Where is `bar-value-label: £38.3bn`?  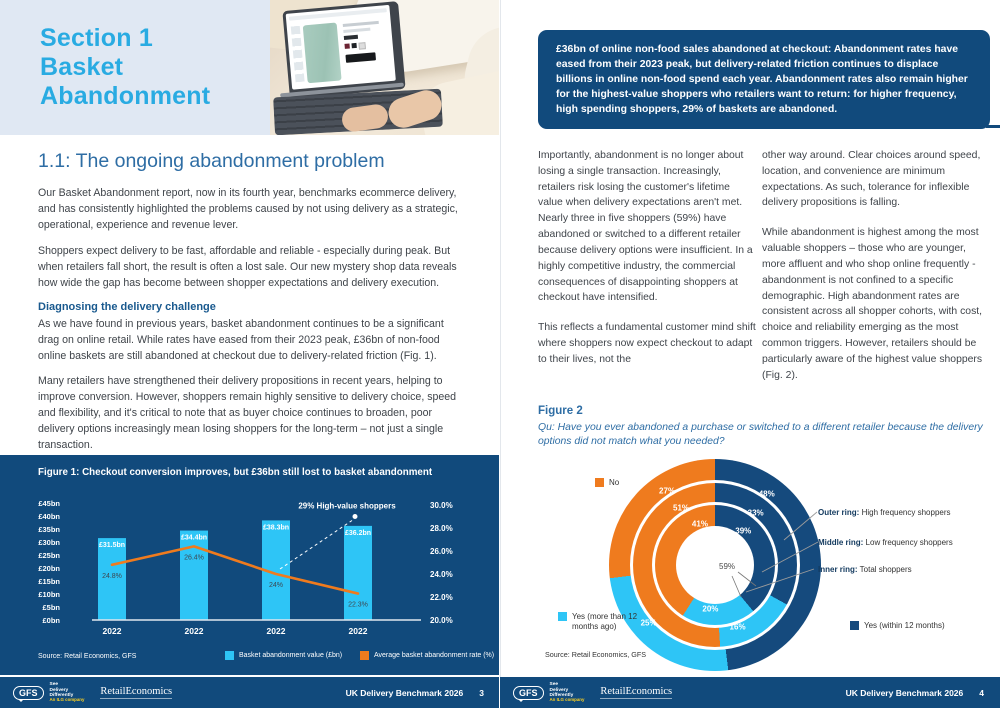 bar-value-label: £38.3bn is located at coordinates (276, 527).